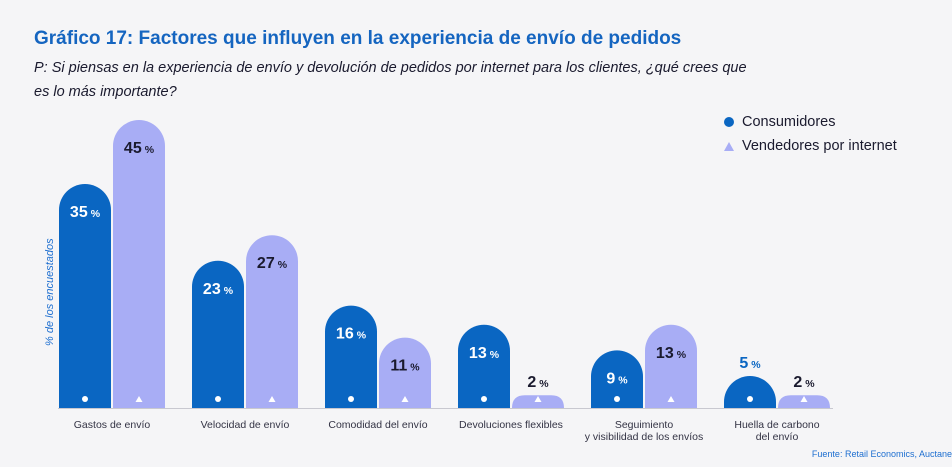 Image resolution: width=952 pixels, height=467 pixels. I want to click on data-label: 5%, so click(750, 363).